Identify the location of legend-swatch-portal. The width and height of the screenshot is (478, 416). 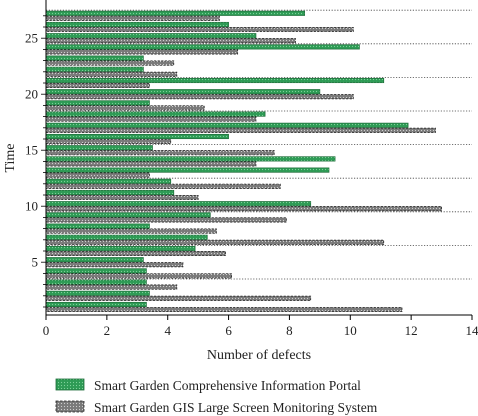
(70, 384).